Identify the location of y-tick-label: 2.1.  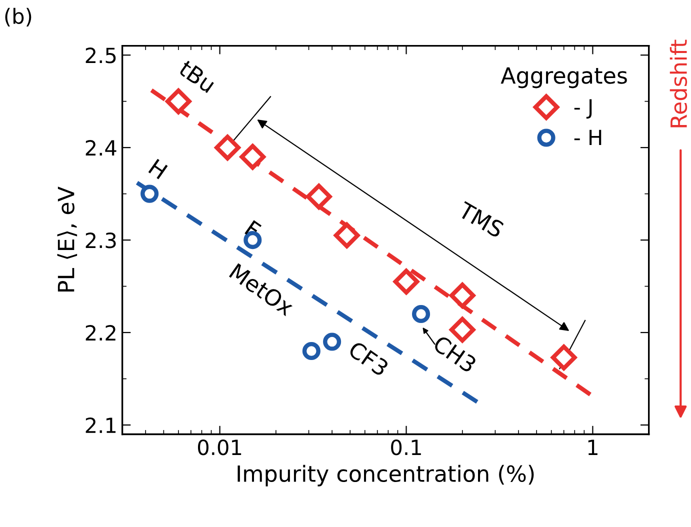
(101, 425).